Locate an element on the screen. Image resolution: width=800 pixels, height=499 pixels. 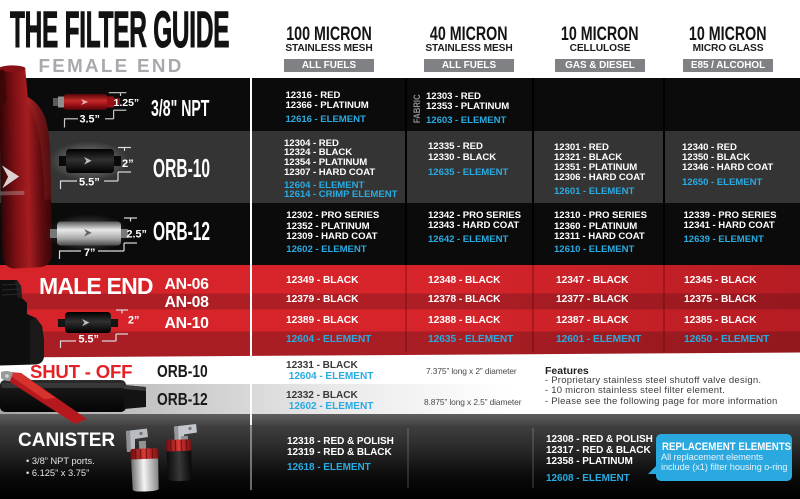
svg-text: 7” is located at coordinates (89, 253).